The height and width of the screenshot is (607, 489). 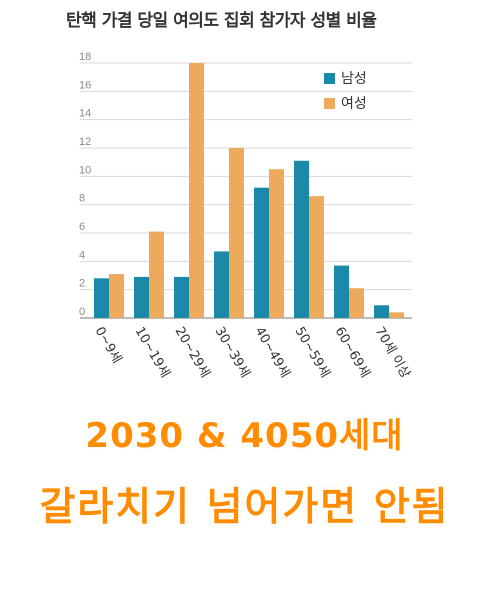 What do you see at coordinates (82, 199) in the screenshot?
I see `y-tick-label: 8` at bounding box center [82, 199].